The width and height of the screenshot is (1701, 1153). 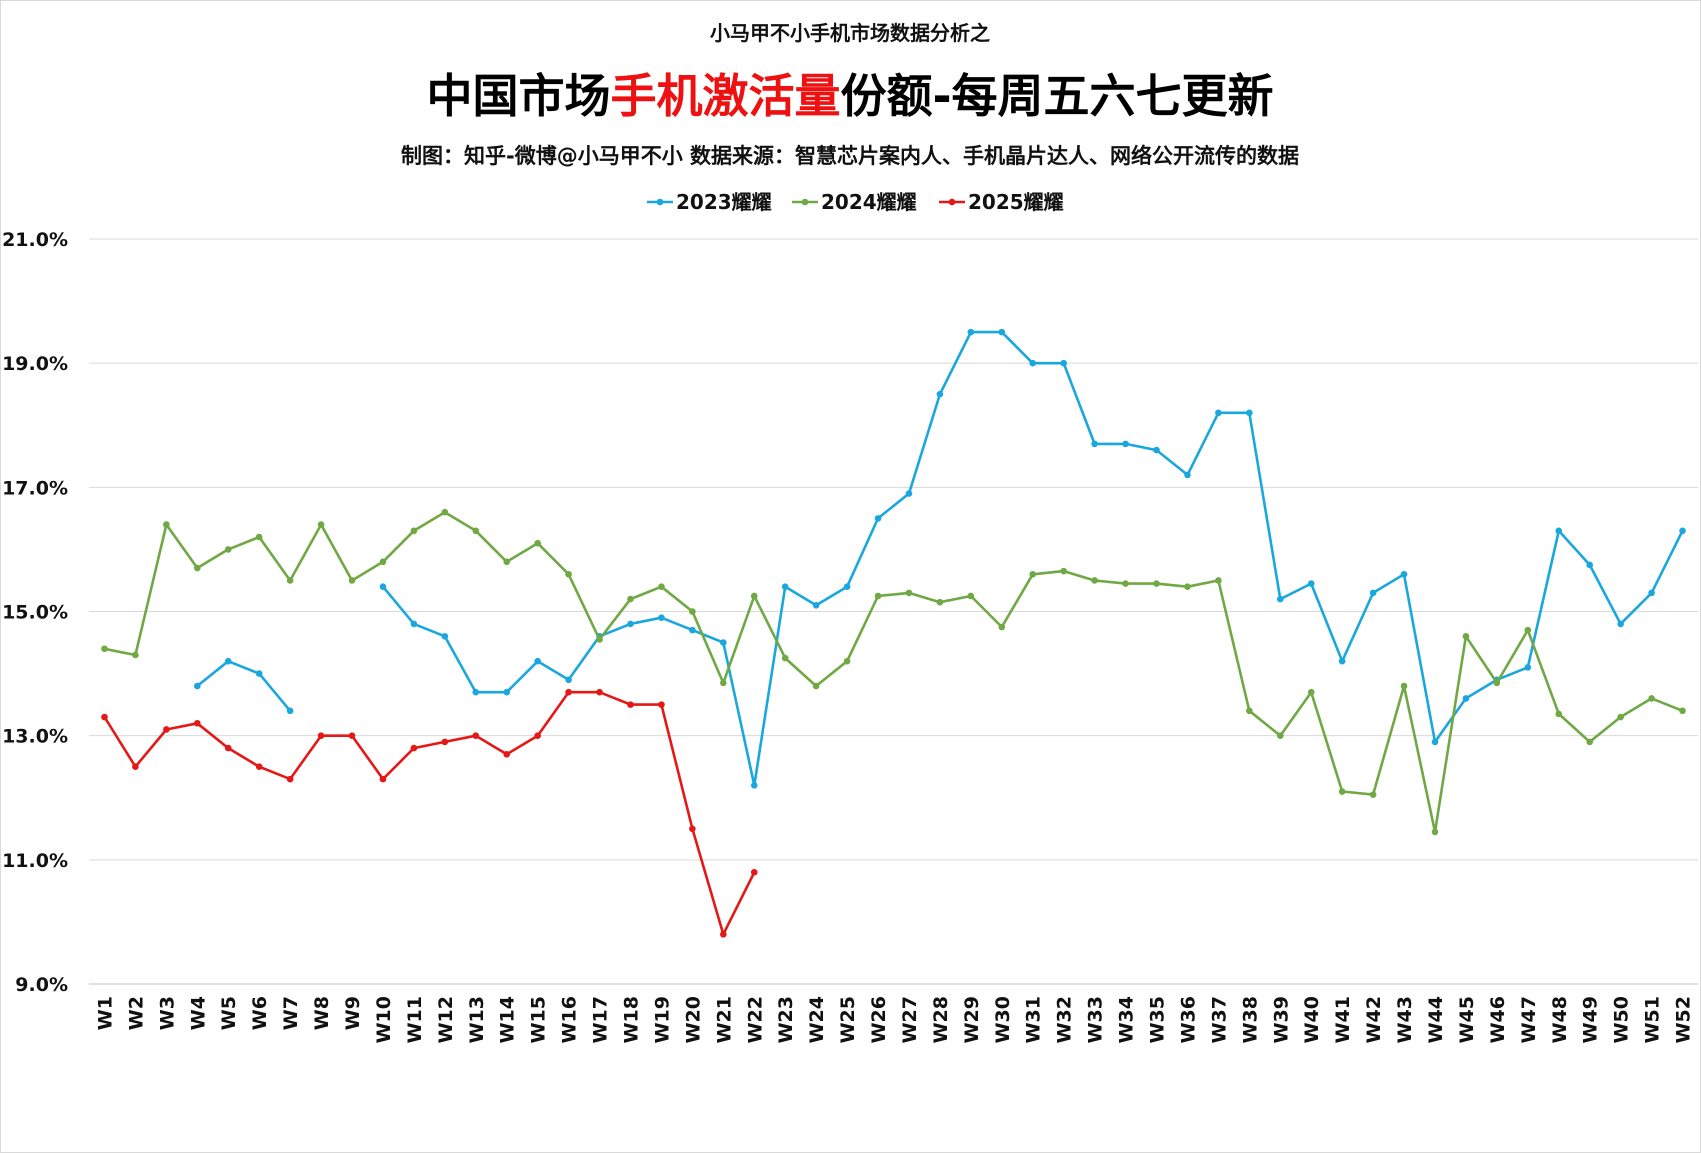 I want to click on x-tick-label: W50, so click(x=1622, y=1019).